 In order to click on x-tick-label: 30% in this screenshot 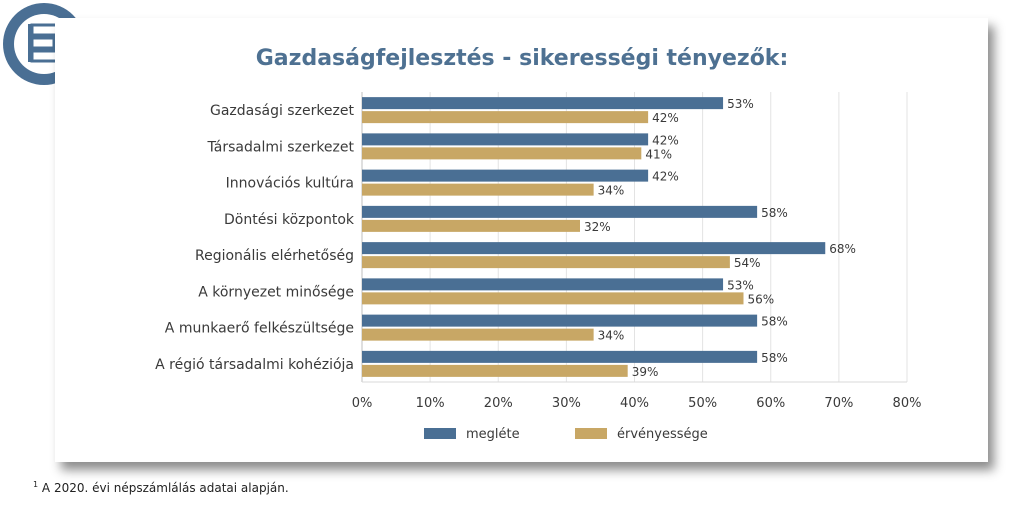, I will do `click(566, 403)`.